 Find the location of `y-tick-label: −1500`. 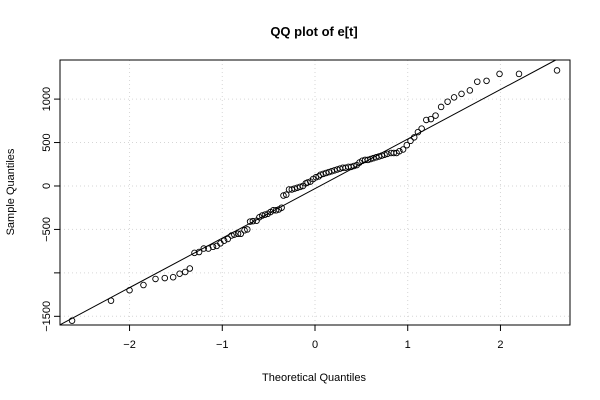

y-tick-label: −1500 is located at coordinates (47, 316).